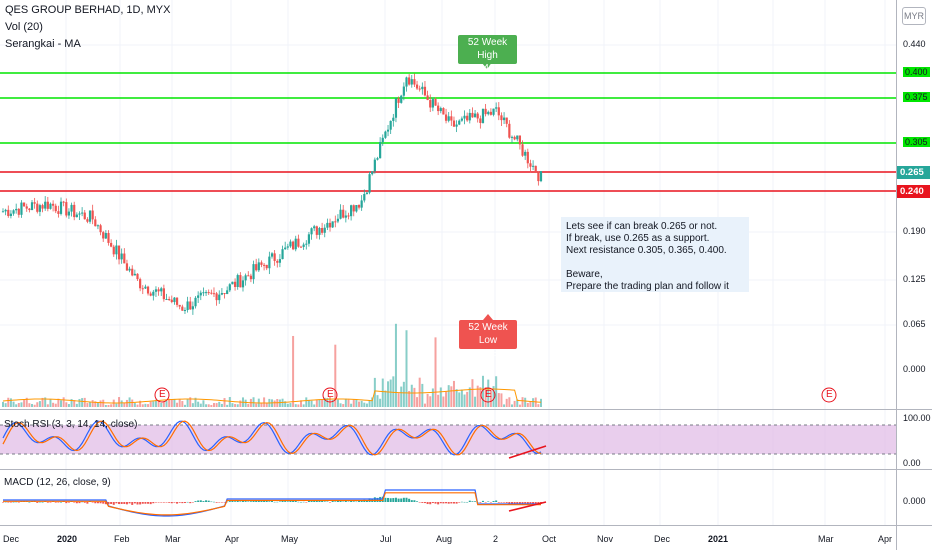 The height and width of the screenshot is (550, 932). I want to click on earnings-markers, so click(495, 395).